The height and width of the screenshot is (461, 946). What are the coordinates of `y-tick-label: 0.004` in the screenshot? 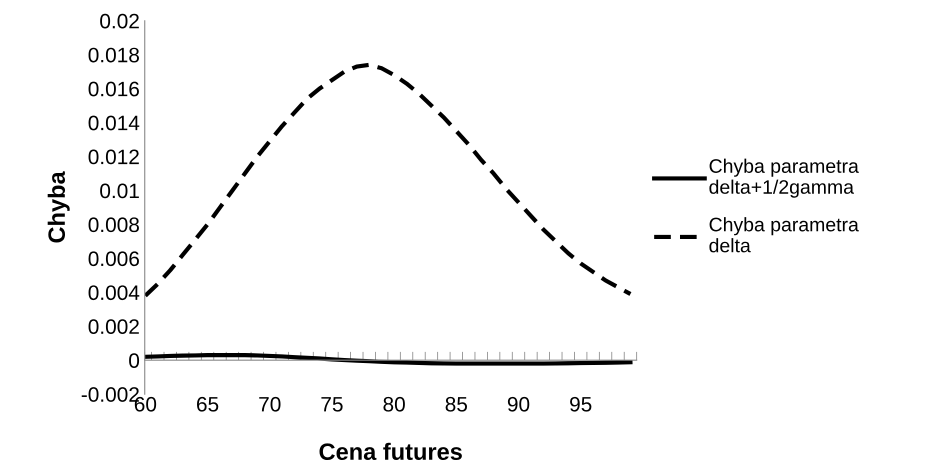 It's located at (114, 292).